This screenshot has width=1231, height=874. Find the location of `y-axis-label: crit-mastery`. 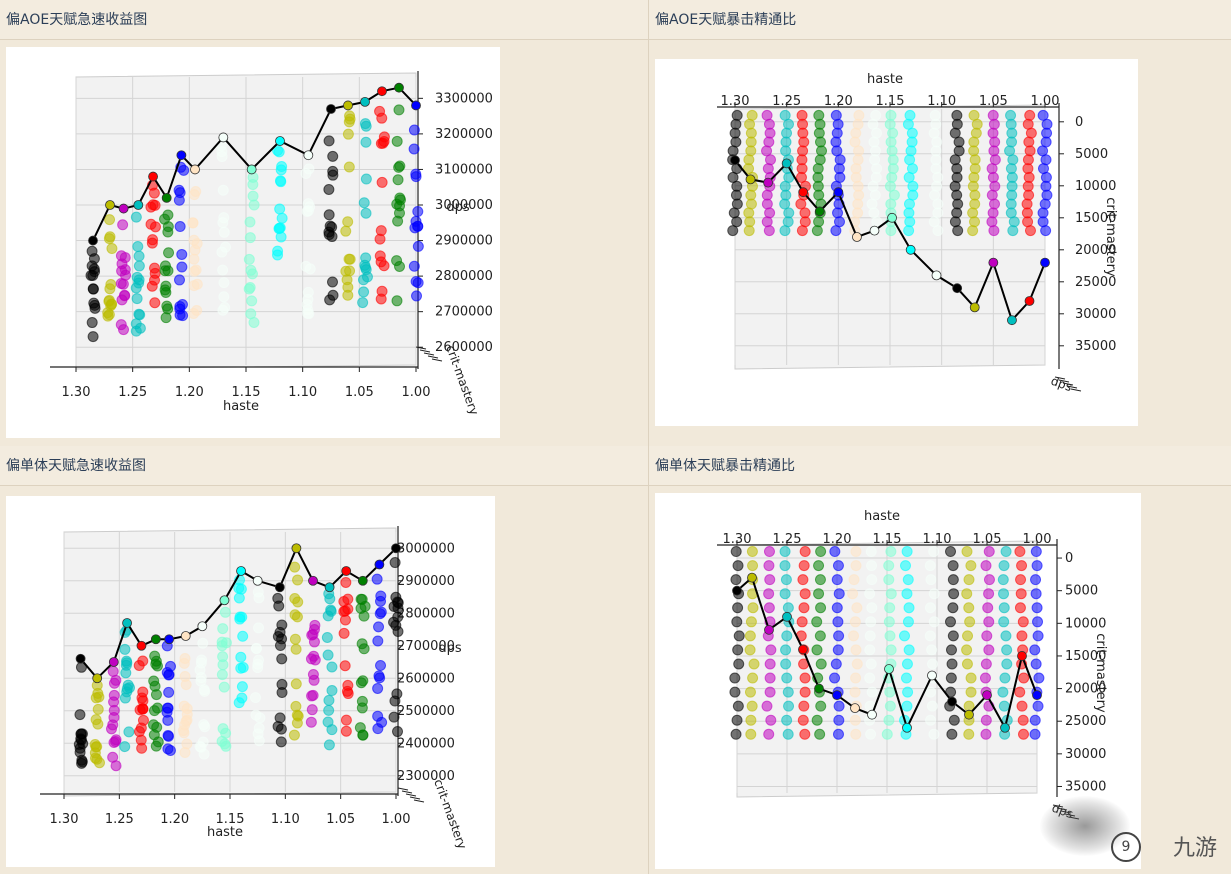

y-axis-label: crit-mastery is located at coordinates (1100, 673).